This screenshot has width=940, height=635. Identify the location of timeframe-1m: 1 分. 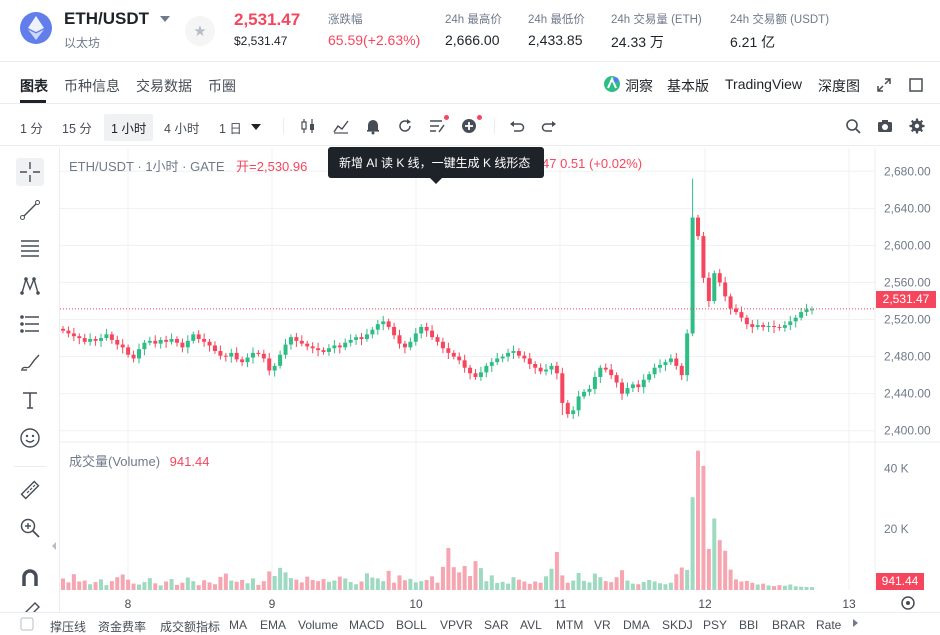
(31, 129).